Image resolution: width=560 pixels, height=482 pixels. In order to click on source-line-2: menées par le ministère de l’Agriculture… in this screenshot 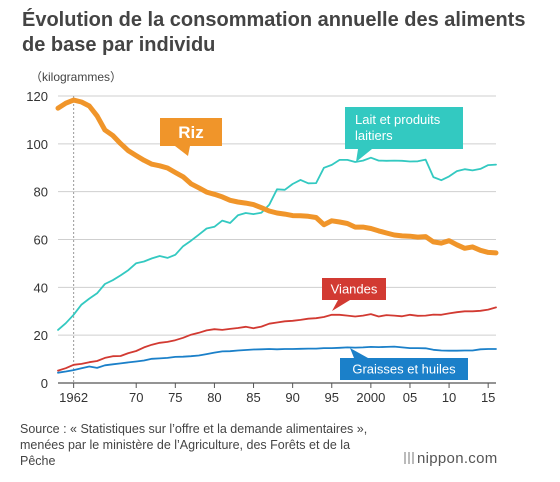, I will do `click(185, 445)`.